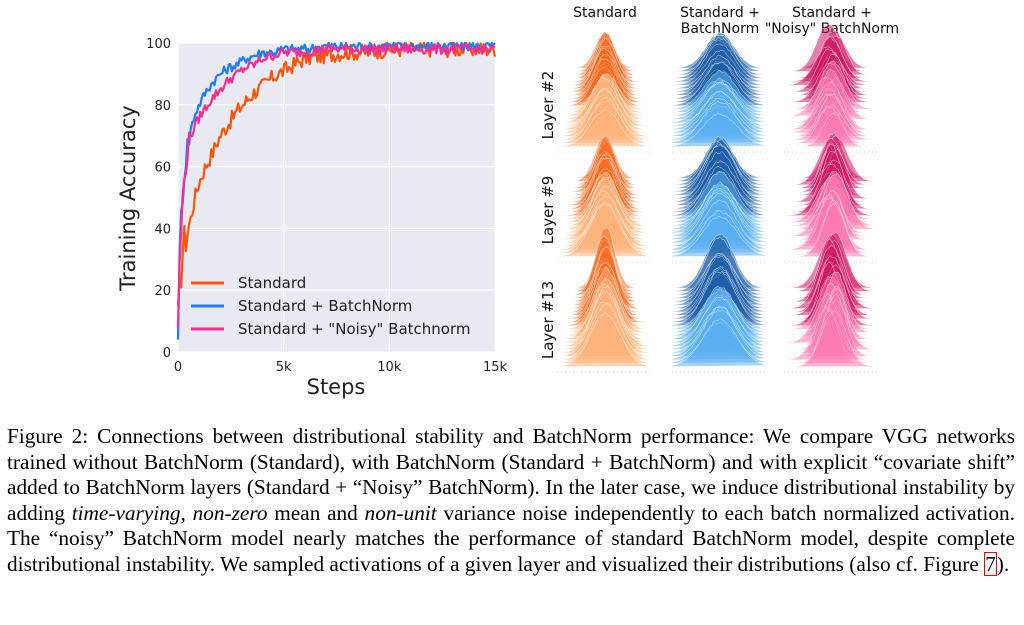 The width and height of the screenshot is (1024, 625). I want to click on legend-noisy-batchnorm: Standard + "Noisy" Batchnorm, so click(331, 329).